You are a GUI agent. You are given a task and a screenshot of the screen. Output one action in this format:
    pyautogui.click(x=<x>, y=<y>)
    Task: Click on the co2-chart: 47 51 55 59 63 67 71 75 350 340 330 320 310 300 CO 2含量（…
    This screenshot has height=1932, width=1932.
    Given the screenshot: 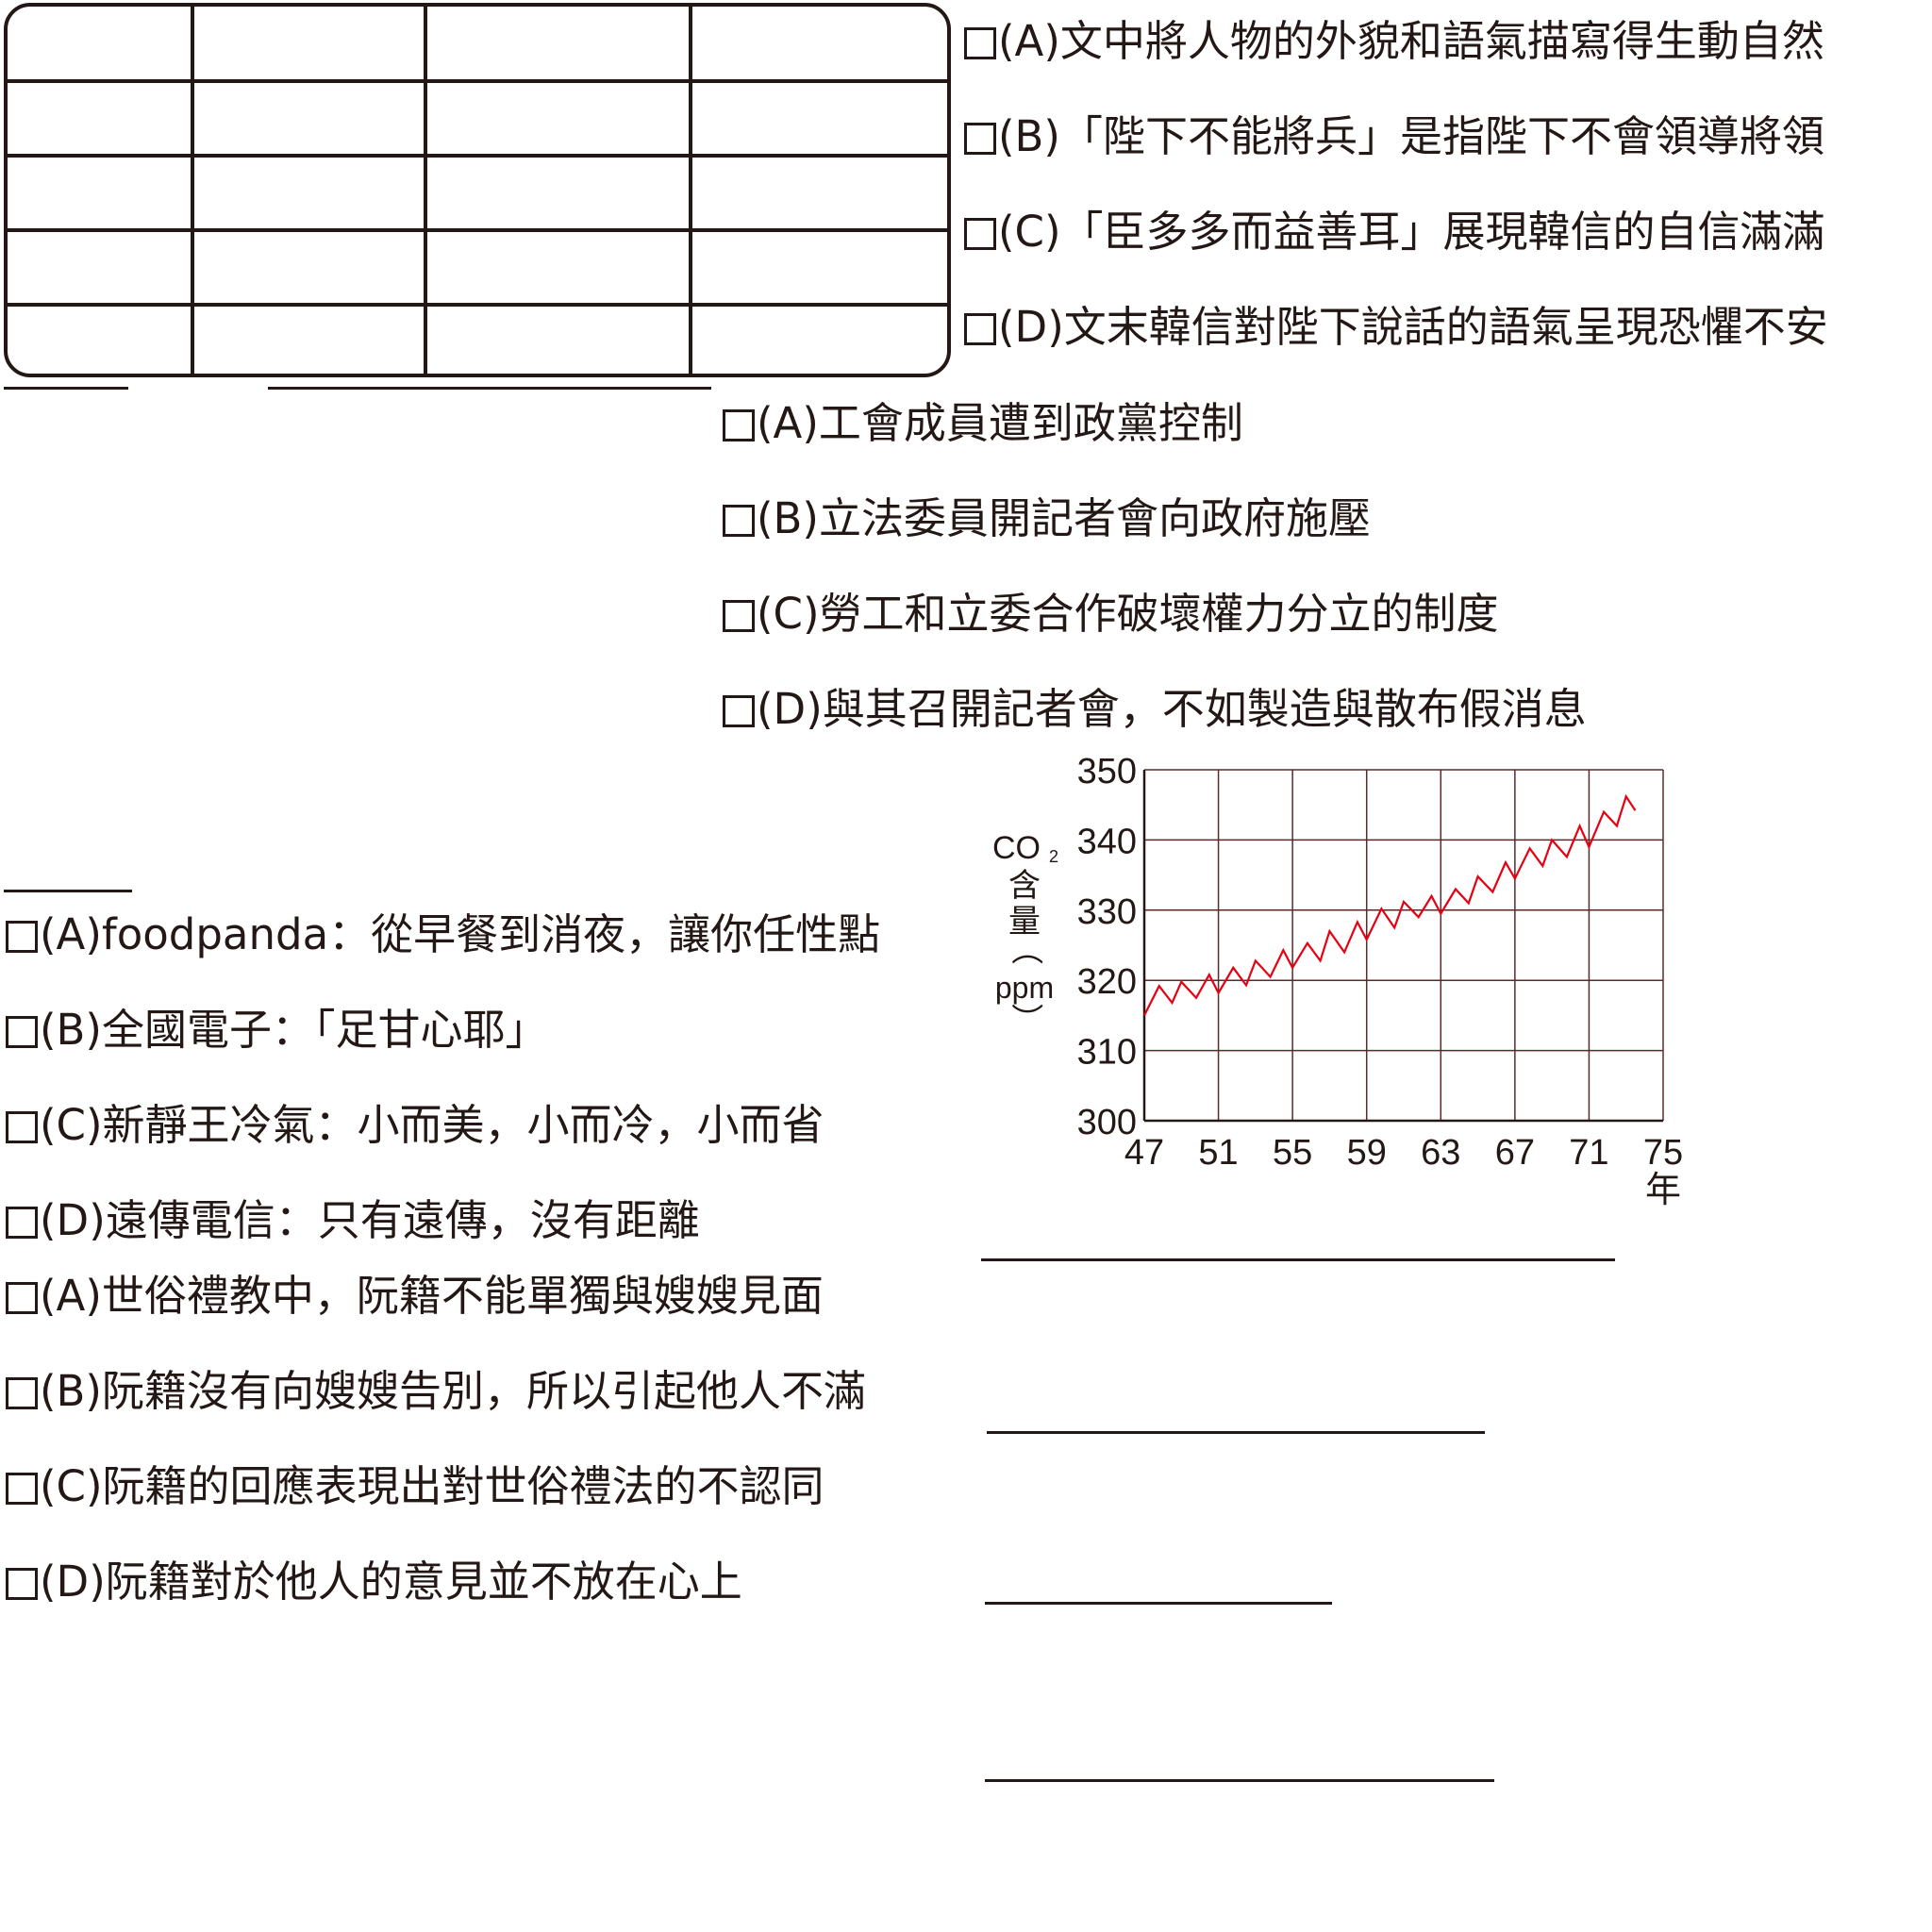 What is the action you would take?
    pyautogui.click(x=1337, y=981)
    